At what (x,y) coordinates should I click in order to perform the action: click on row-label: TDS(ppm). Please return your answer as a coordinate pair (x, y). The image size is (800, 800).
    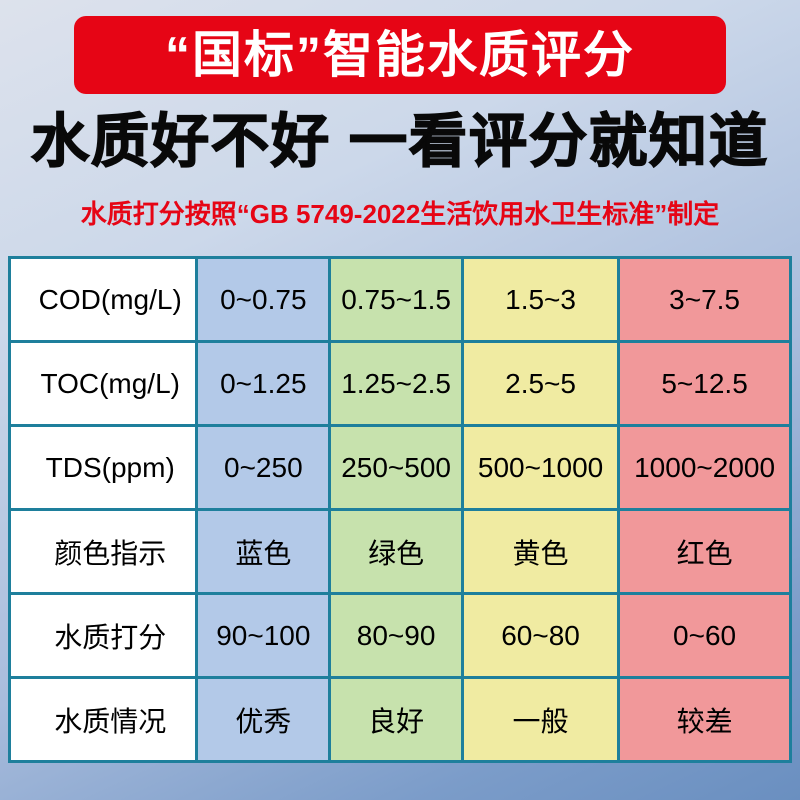
    Looking at the image, I should click on (103, 467).